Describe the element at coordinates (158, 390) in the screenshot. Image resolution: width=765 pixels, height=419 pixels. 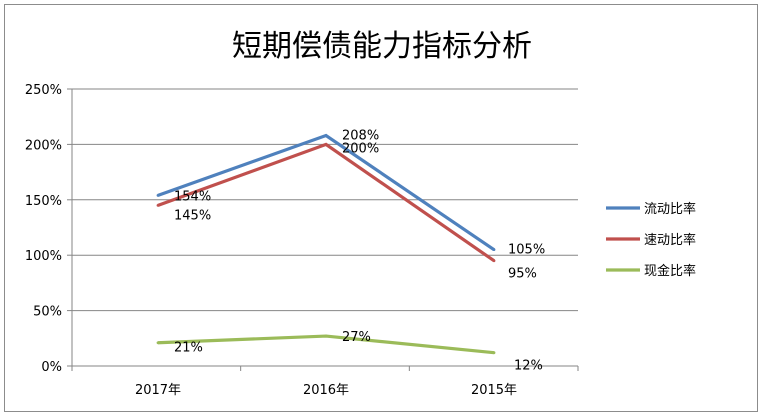
I see `x-tick-label: 2017年` at that location.